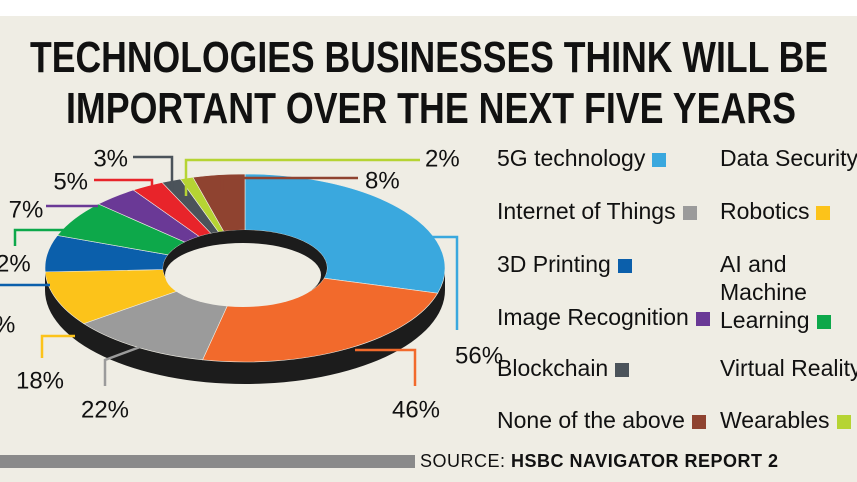  What do you see at coordinates (70, 181) in the screenshot?
I see `value-label: 5%` at bounding box center [70, 181].